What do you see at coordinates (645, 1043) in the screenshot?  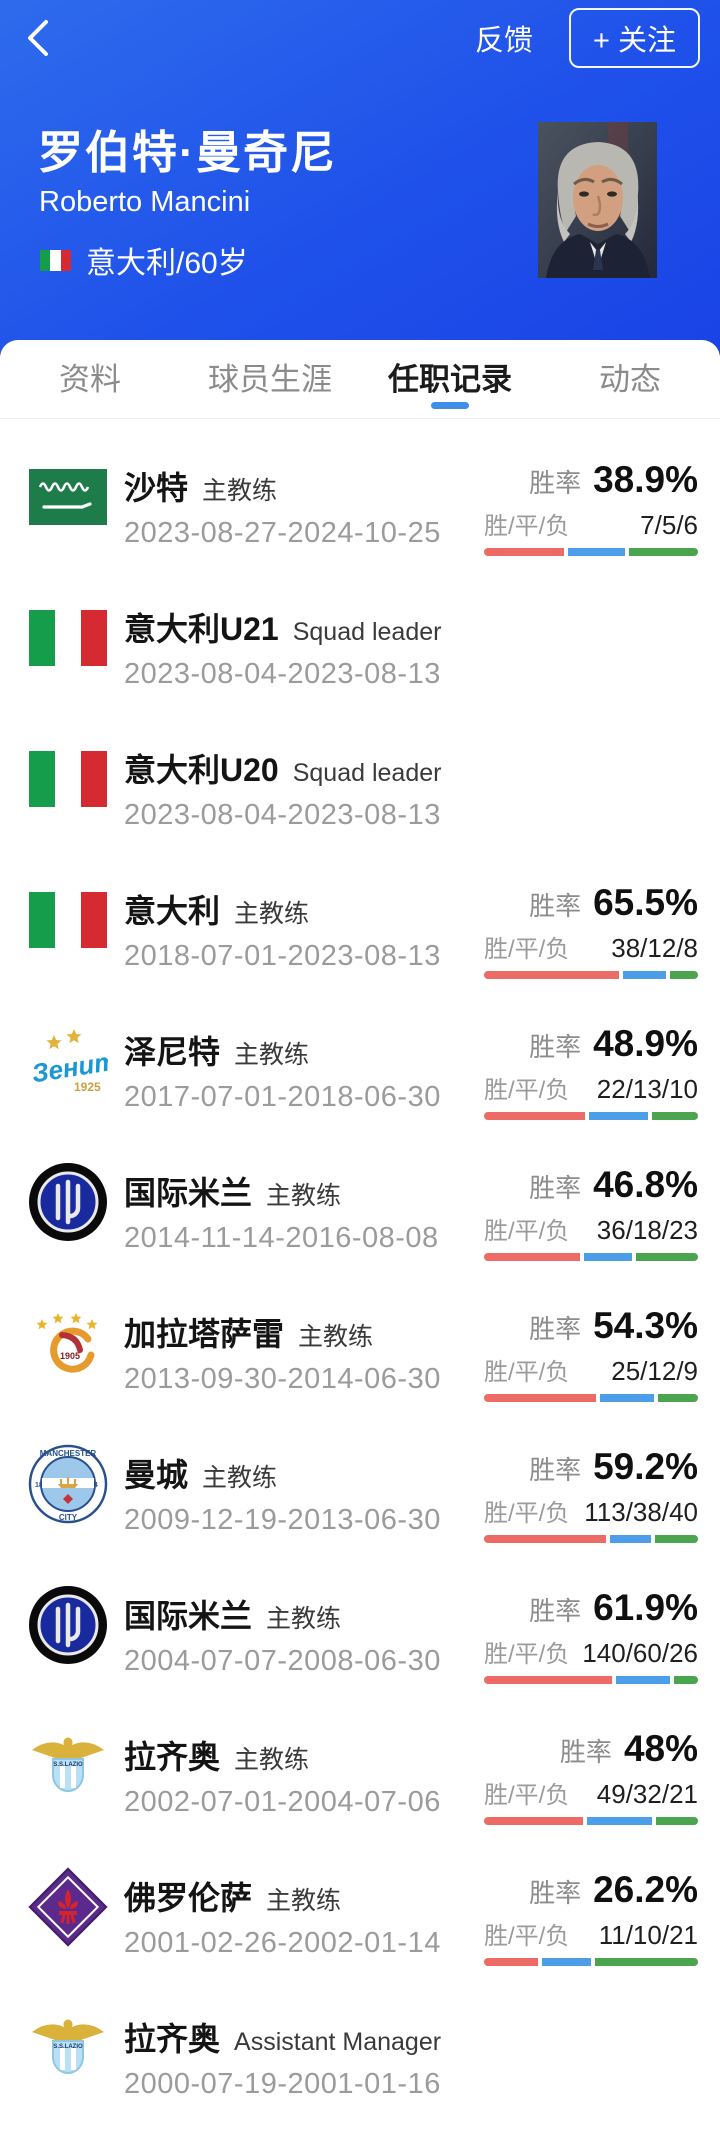 I see `win-rate-value: 48.9%` at bounding box center [645, 1043].